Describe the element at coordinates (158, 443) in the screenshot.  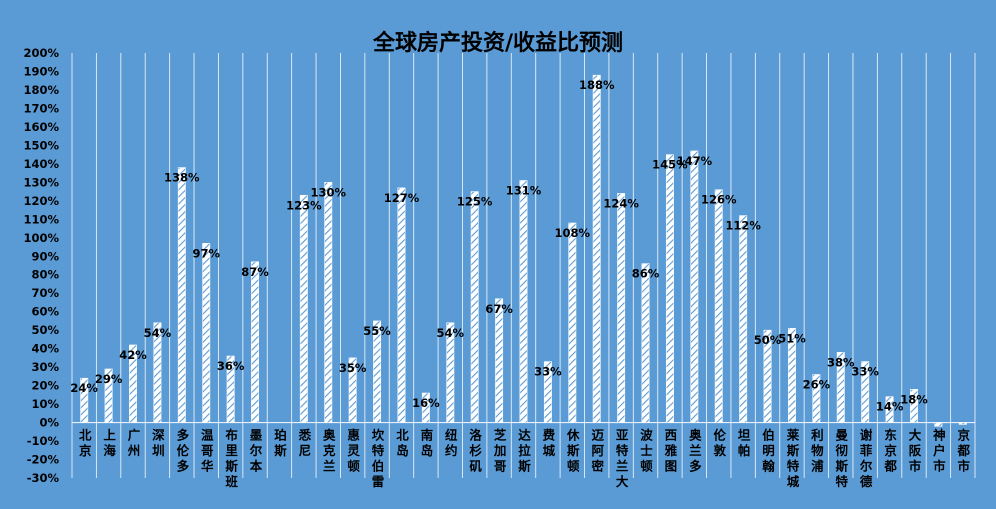
I see `x-tick-label: 深圳` at that location.